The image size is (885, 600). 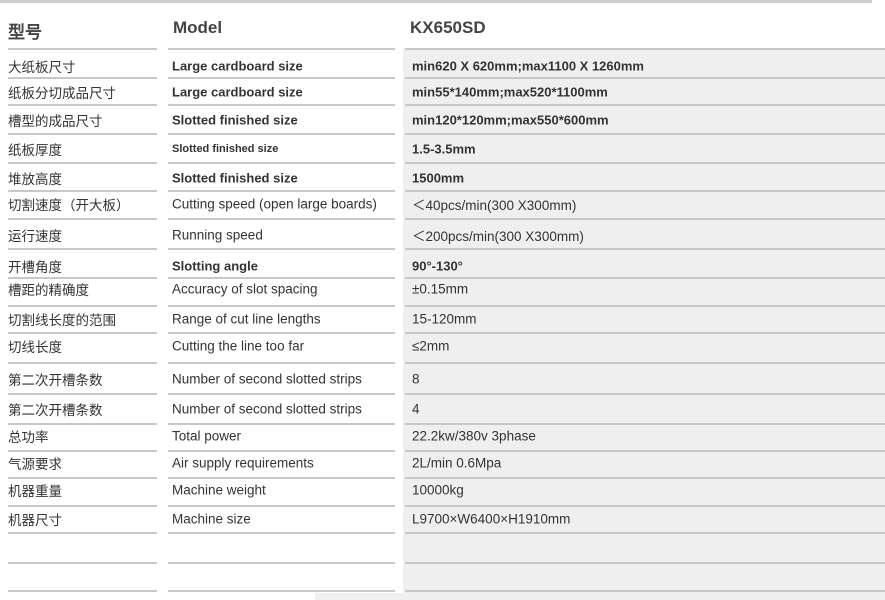 I want to click on row-zh: 槽型的成品尺寸, so click(x=55, y=121).